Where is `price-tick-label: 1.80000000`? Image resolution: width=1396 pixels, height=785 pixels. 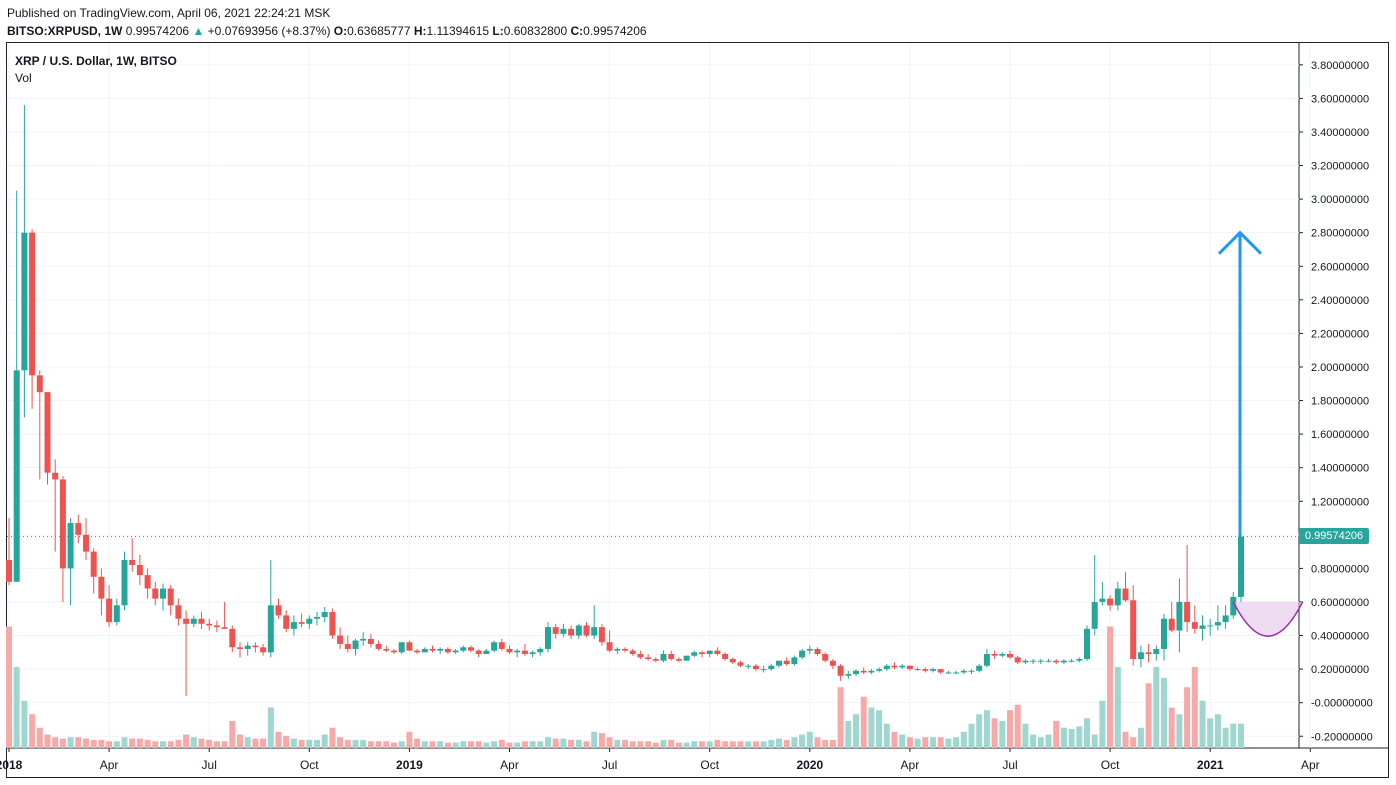 price-tick-label: 1.80000000 is located at coordinates (1340, 402).